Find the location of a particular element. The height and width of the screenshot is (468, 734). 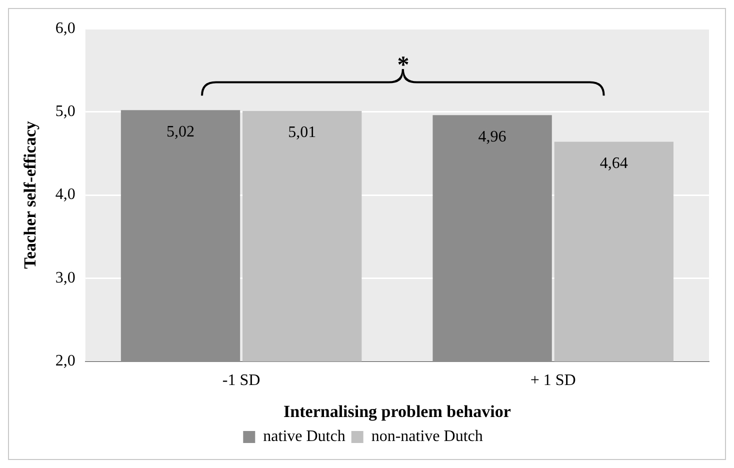

data-label: 4,64 is located at coordinates (614, 163).